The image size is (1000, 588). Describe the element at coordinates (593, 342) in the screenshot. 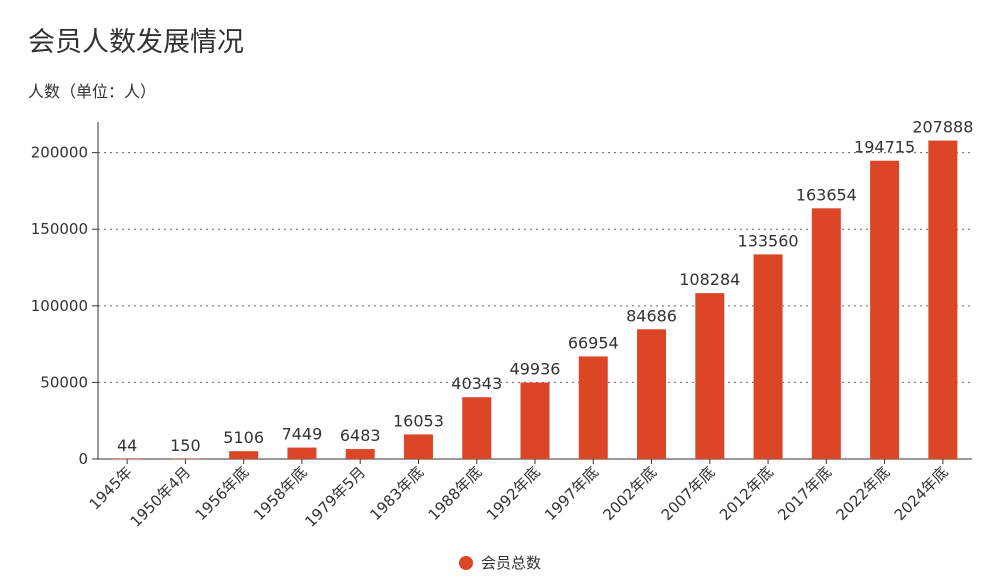

I see `data-label: 66954` at that location.